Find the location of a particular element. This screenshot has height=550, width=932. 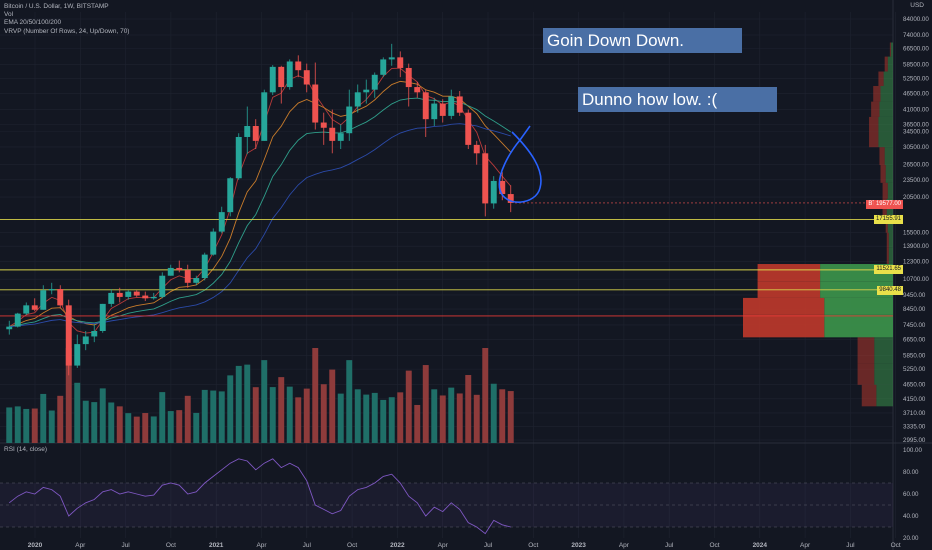

price-tick: 10700.00 is located at coordinates (916, 279).